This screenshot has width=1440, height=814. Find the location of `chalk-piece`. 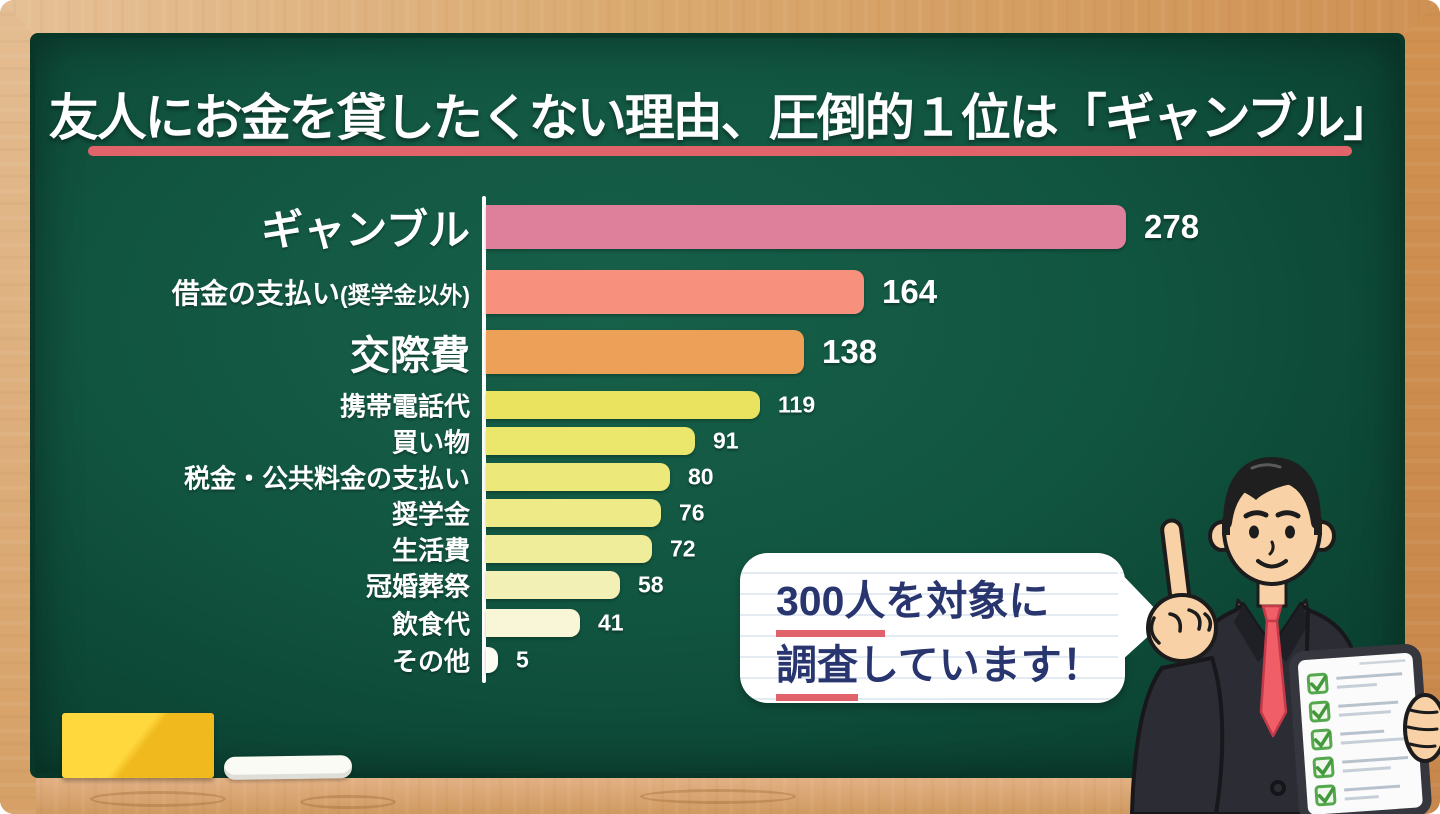

chalk-piece is located at coordinates (288, 767).